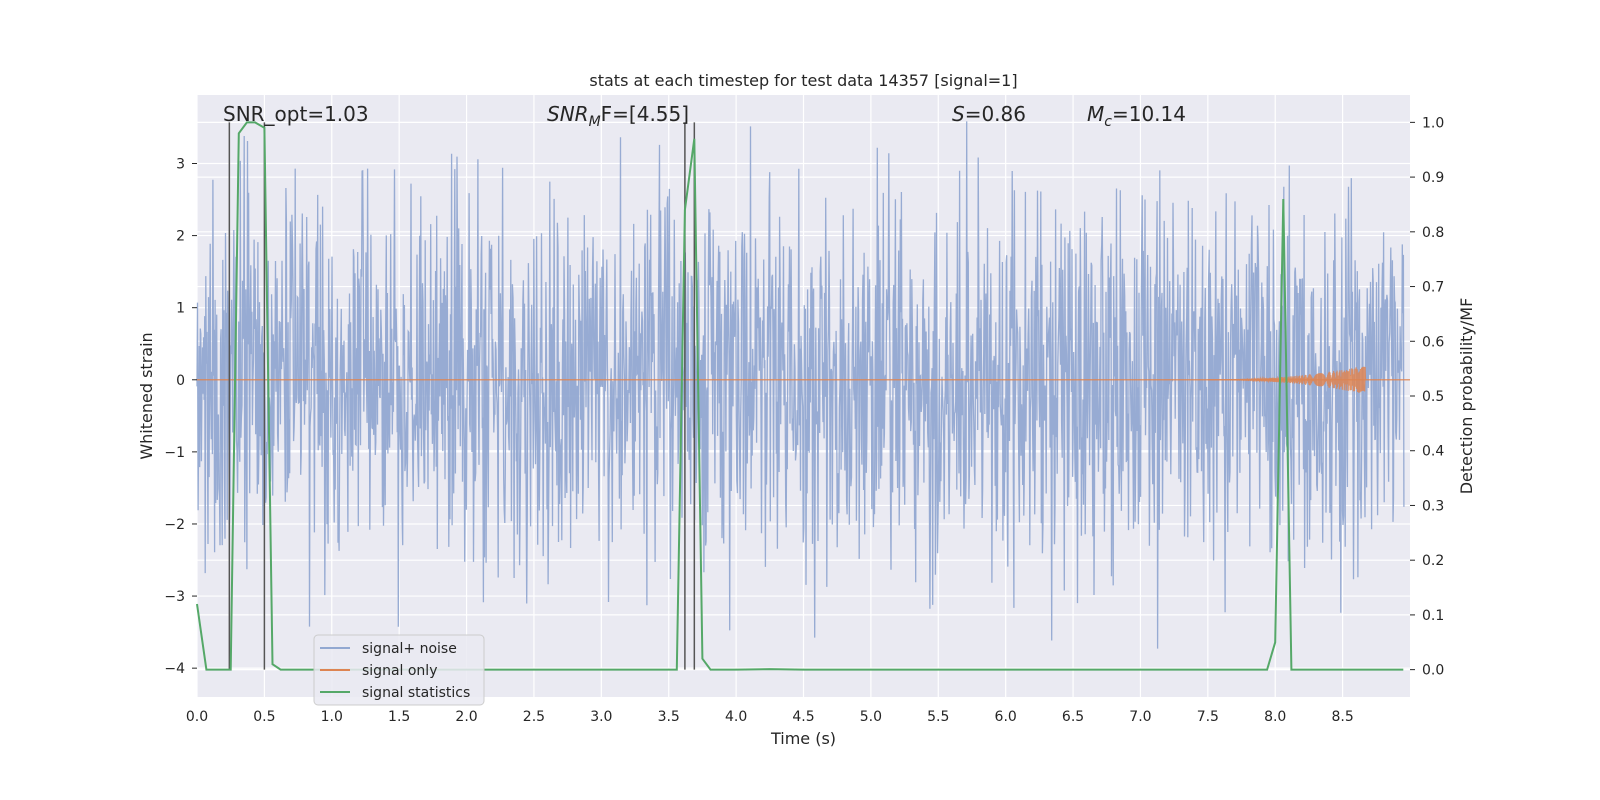 Image resolution: width=1600 pixels, height=800 pixels. What do you see at coordinates (180, 164) in the screenshot?
I see `y-tick-label-7: 3` at bounding box center [180, 164].